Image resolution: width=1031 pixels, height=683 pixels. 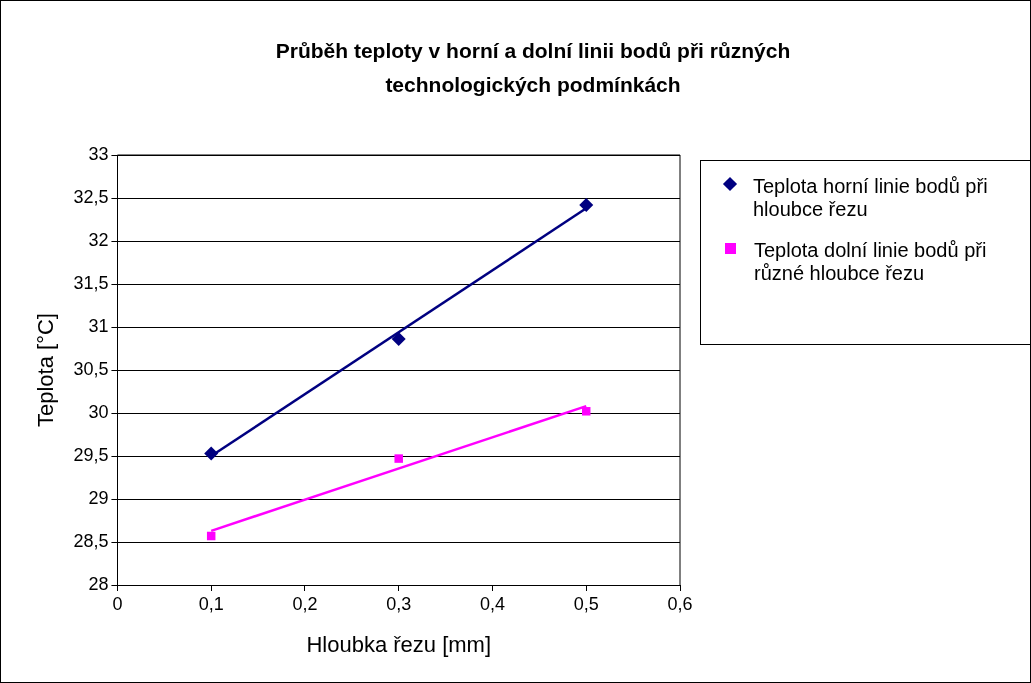 What do you see at coordinates (680, 603) in the screenshot?
I see `x-tick-label: 0,6` at bounding box center [680, 603].